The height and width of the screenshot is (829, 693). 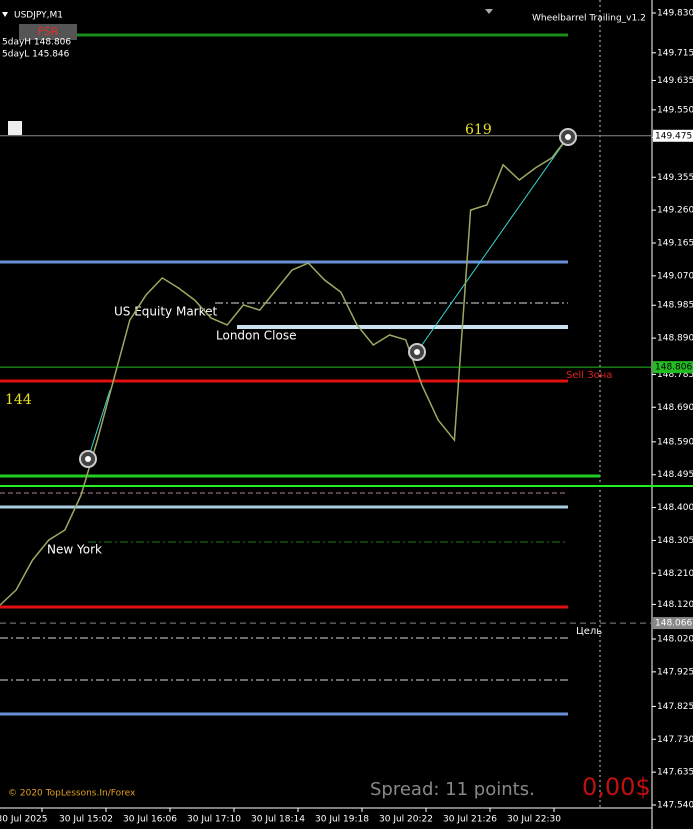 I want to click on x-tick-label: 30 Jul 22:30, so click(x=534, y=820).